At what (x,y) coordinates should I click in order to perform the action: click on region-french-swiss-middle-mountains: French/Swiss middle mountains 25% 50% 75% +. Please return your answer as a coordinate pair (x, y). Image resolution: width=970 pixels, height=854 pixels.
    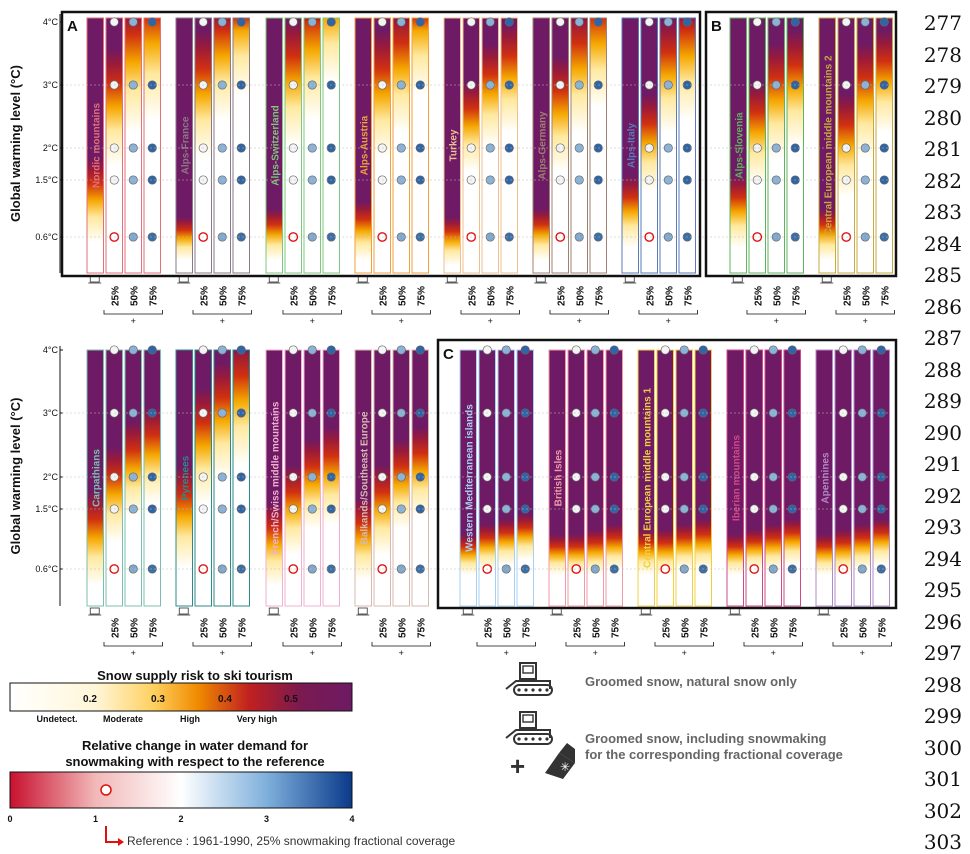
    Looking at the image, I should click on (303, 501).